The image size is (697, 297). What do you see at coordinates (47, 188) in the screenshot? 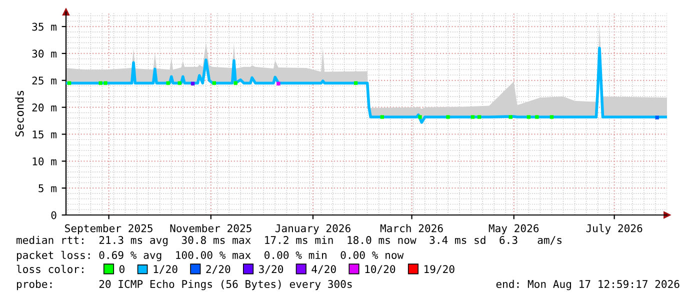
I see `y-tick-label: 5 m` at bounding box center [47, 188].